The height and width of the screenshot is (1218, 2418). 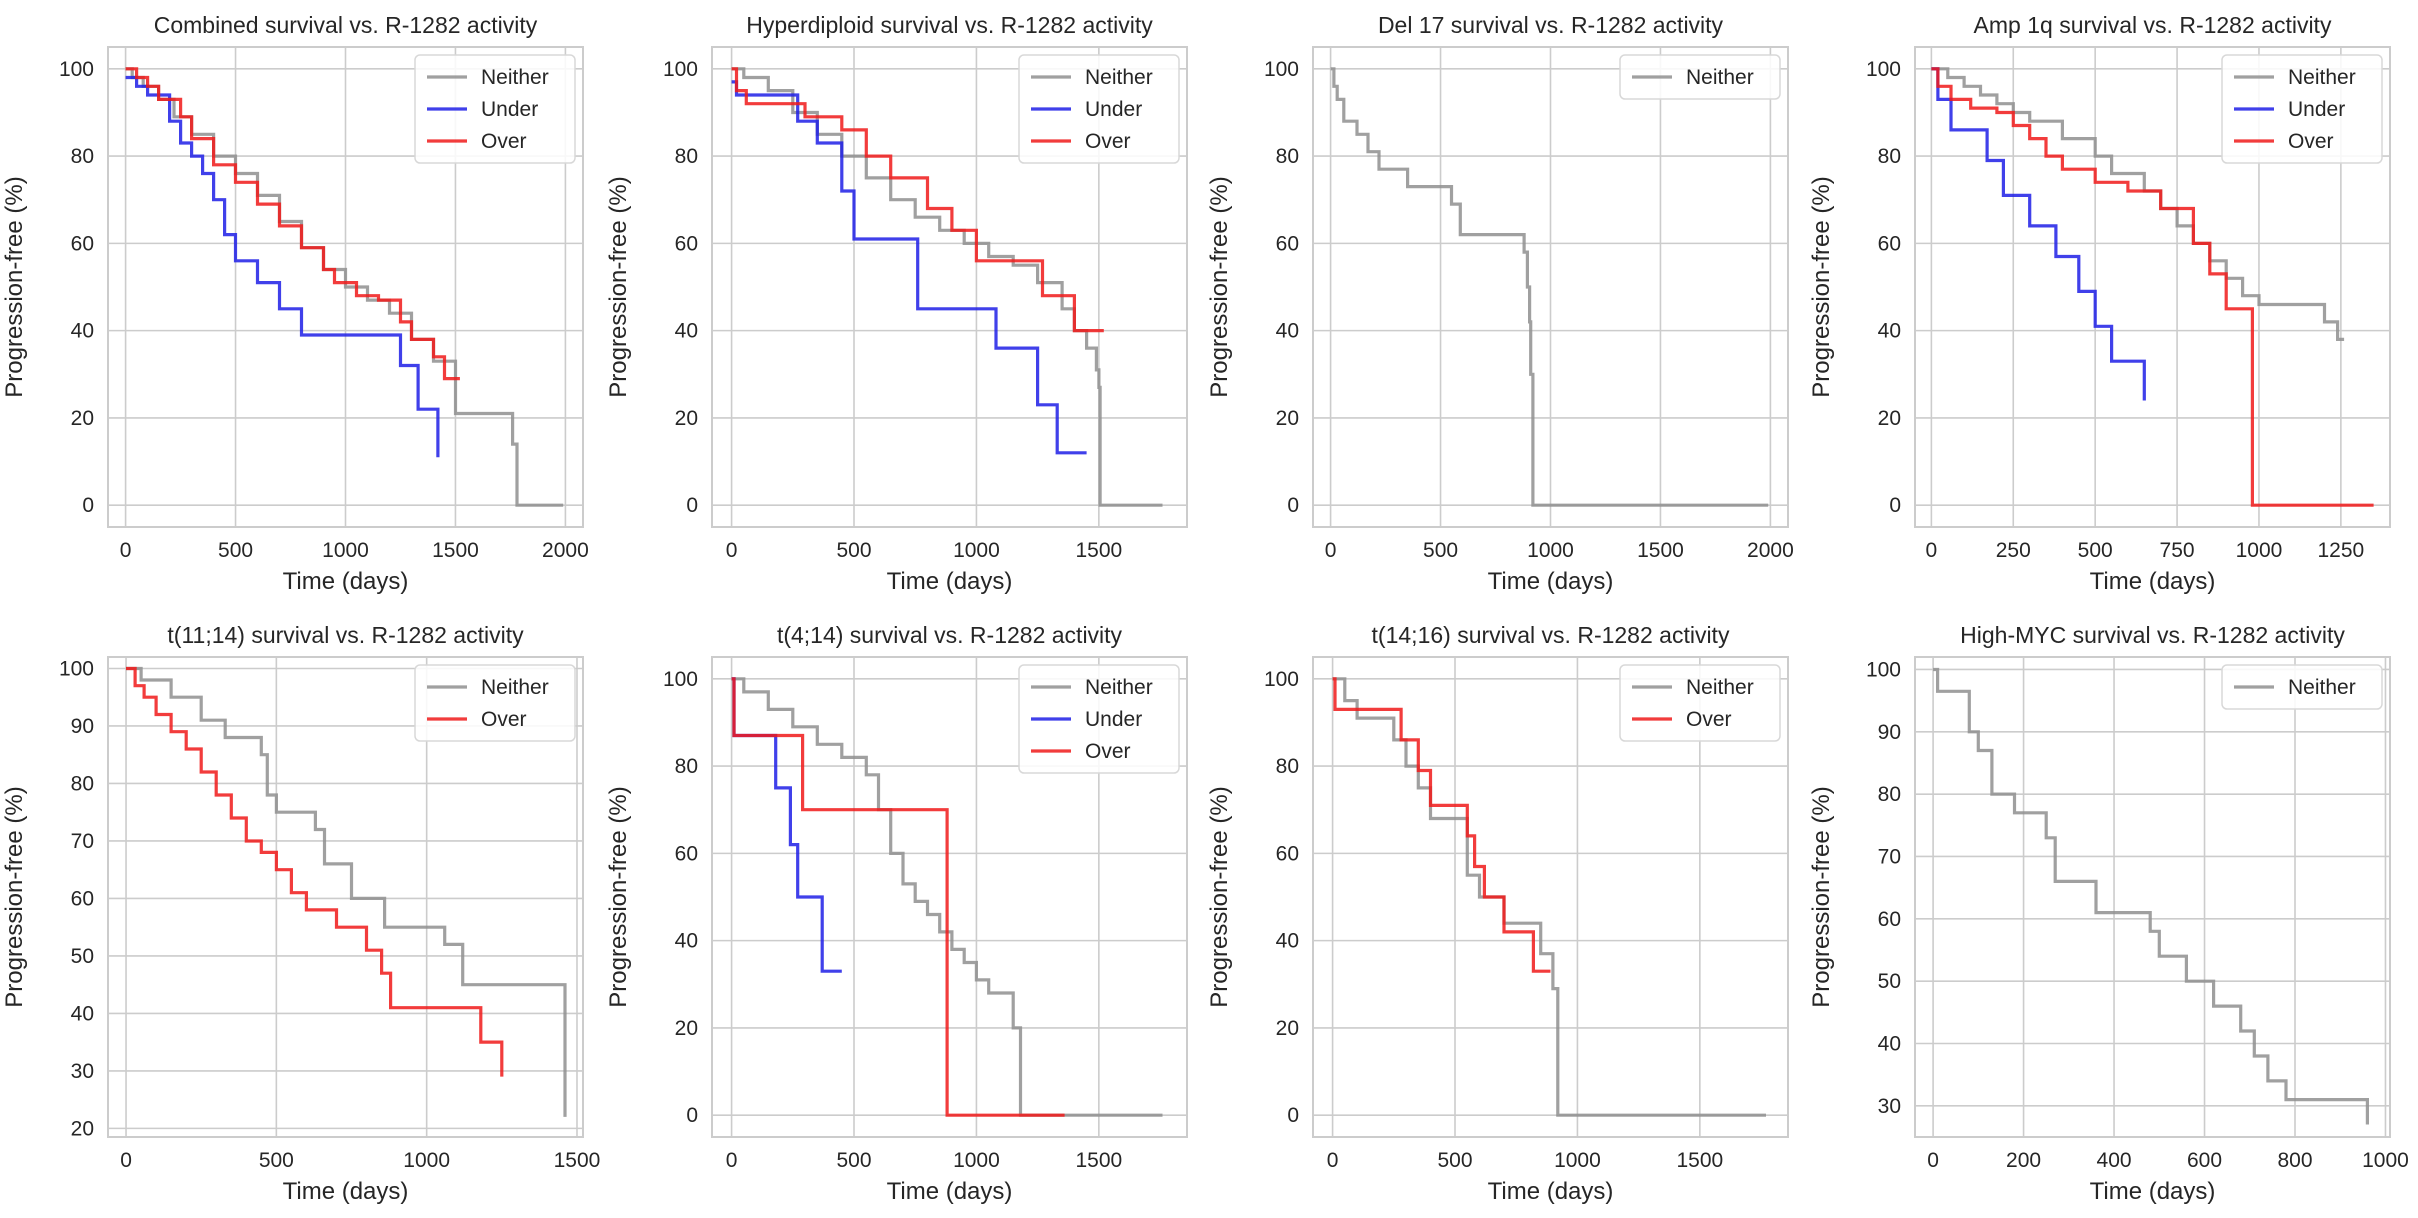 What do you see at coordinates (786, 825) in the screenshot?
I see `series-line-under` at bounding box center [786, 825].